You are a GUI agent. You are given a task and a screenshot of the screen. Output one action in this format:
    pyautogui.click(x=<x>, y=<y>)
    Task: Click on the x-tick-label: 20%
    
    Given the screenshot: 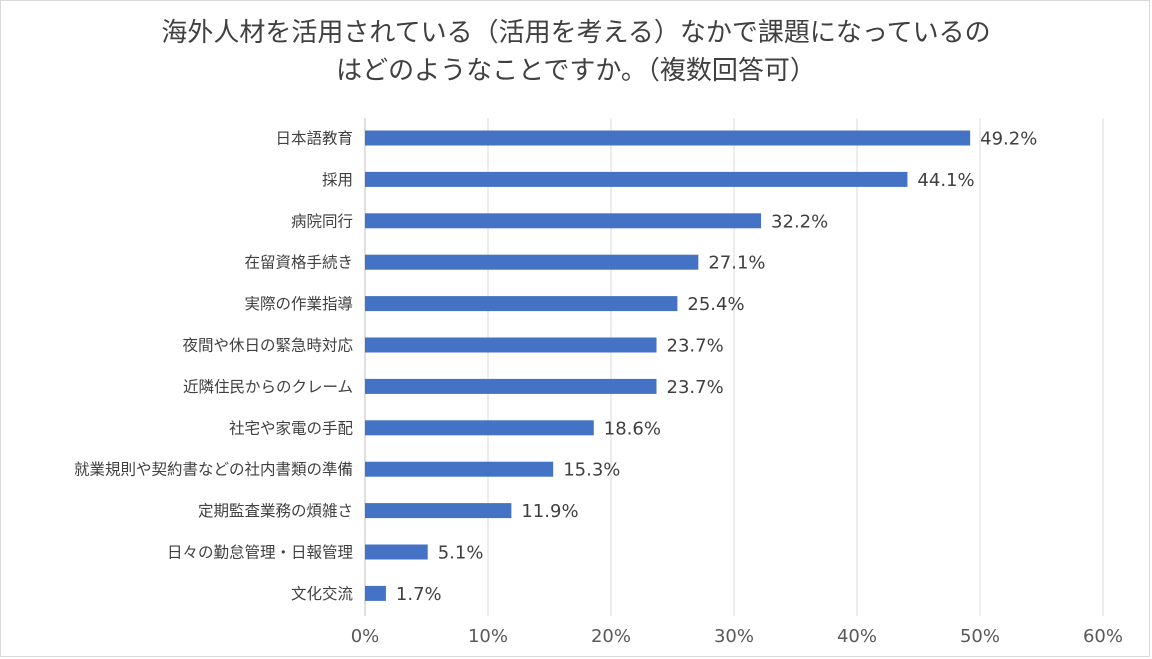 What is the action you would take?
    pyautogui.click(x=611, y=636)
    